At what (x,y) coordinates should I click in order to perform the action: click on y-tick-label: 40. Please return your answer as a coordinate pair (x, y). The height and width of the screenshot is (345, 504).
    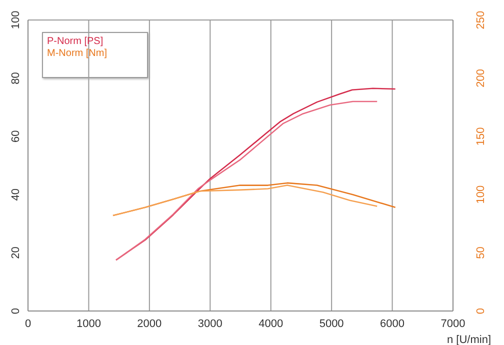
    Looking at the image, I should click on (16, 194).